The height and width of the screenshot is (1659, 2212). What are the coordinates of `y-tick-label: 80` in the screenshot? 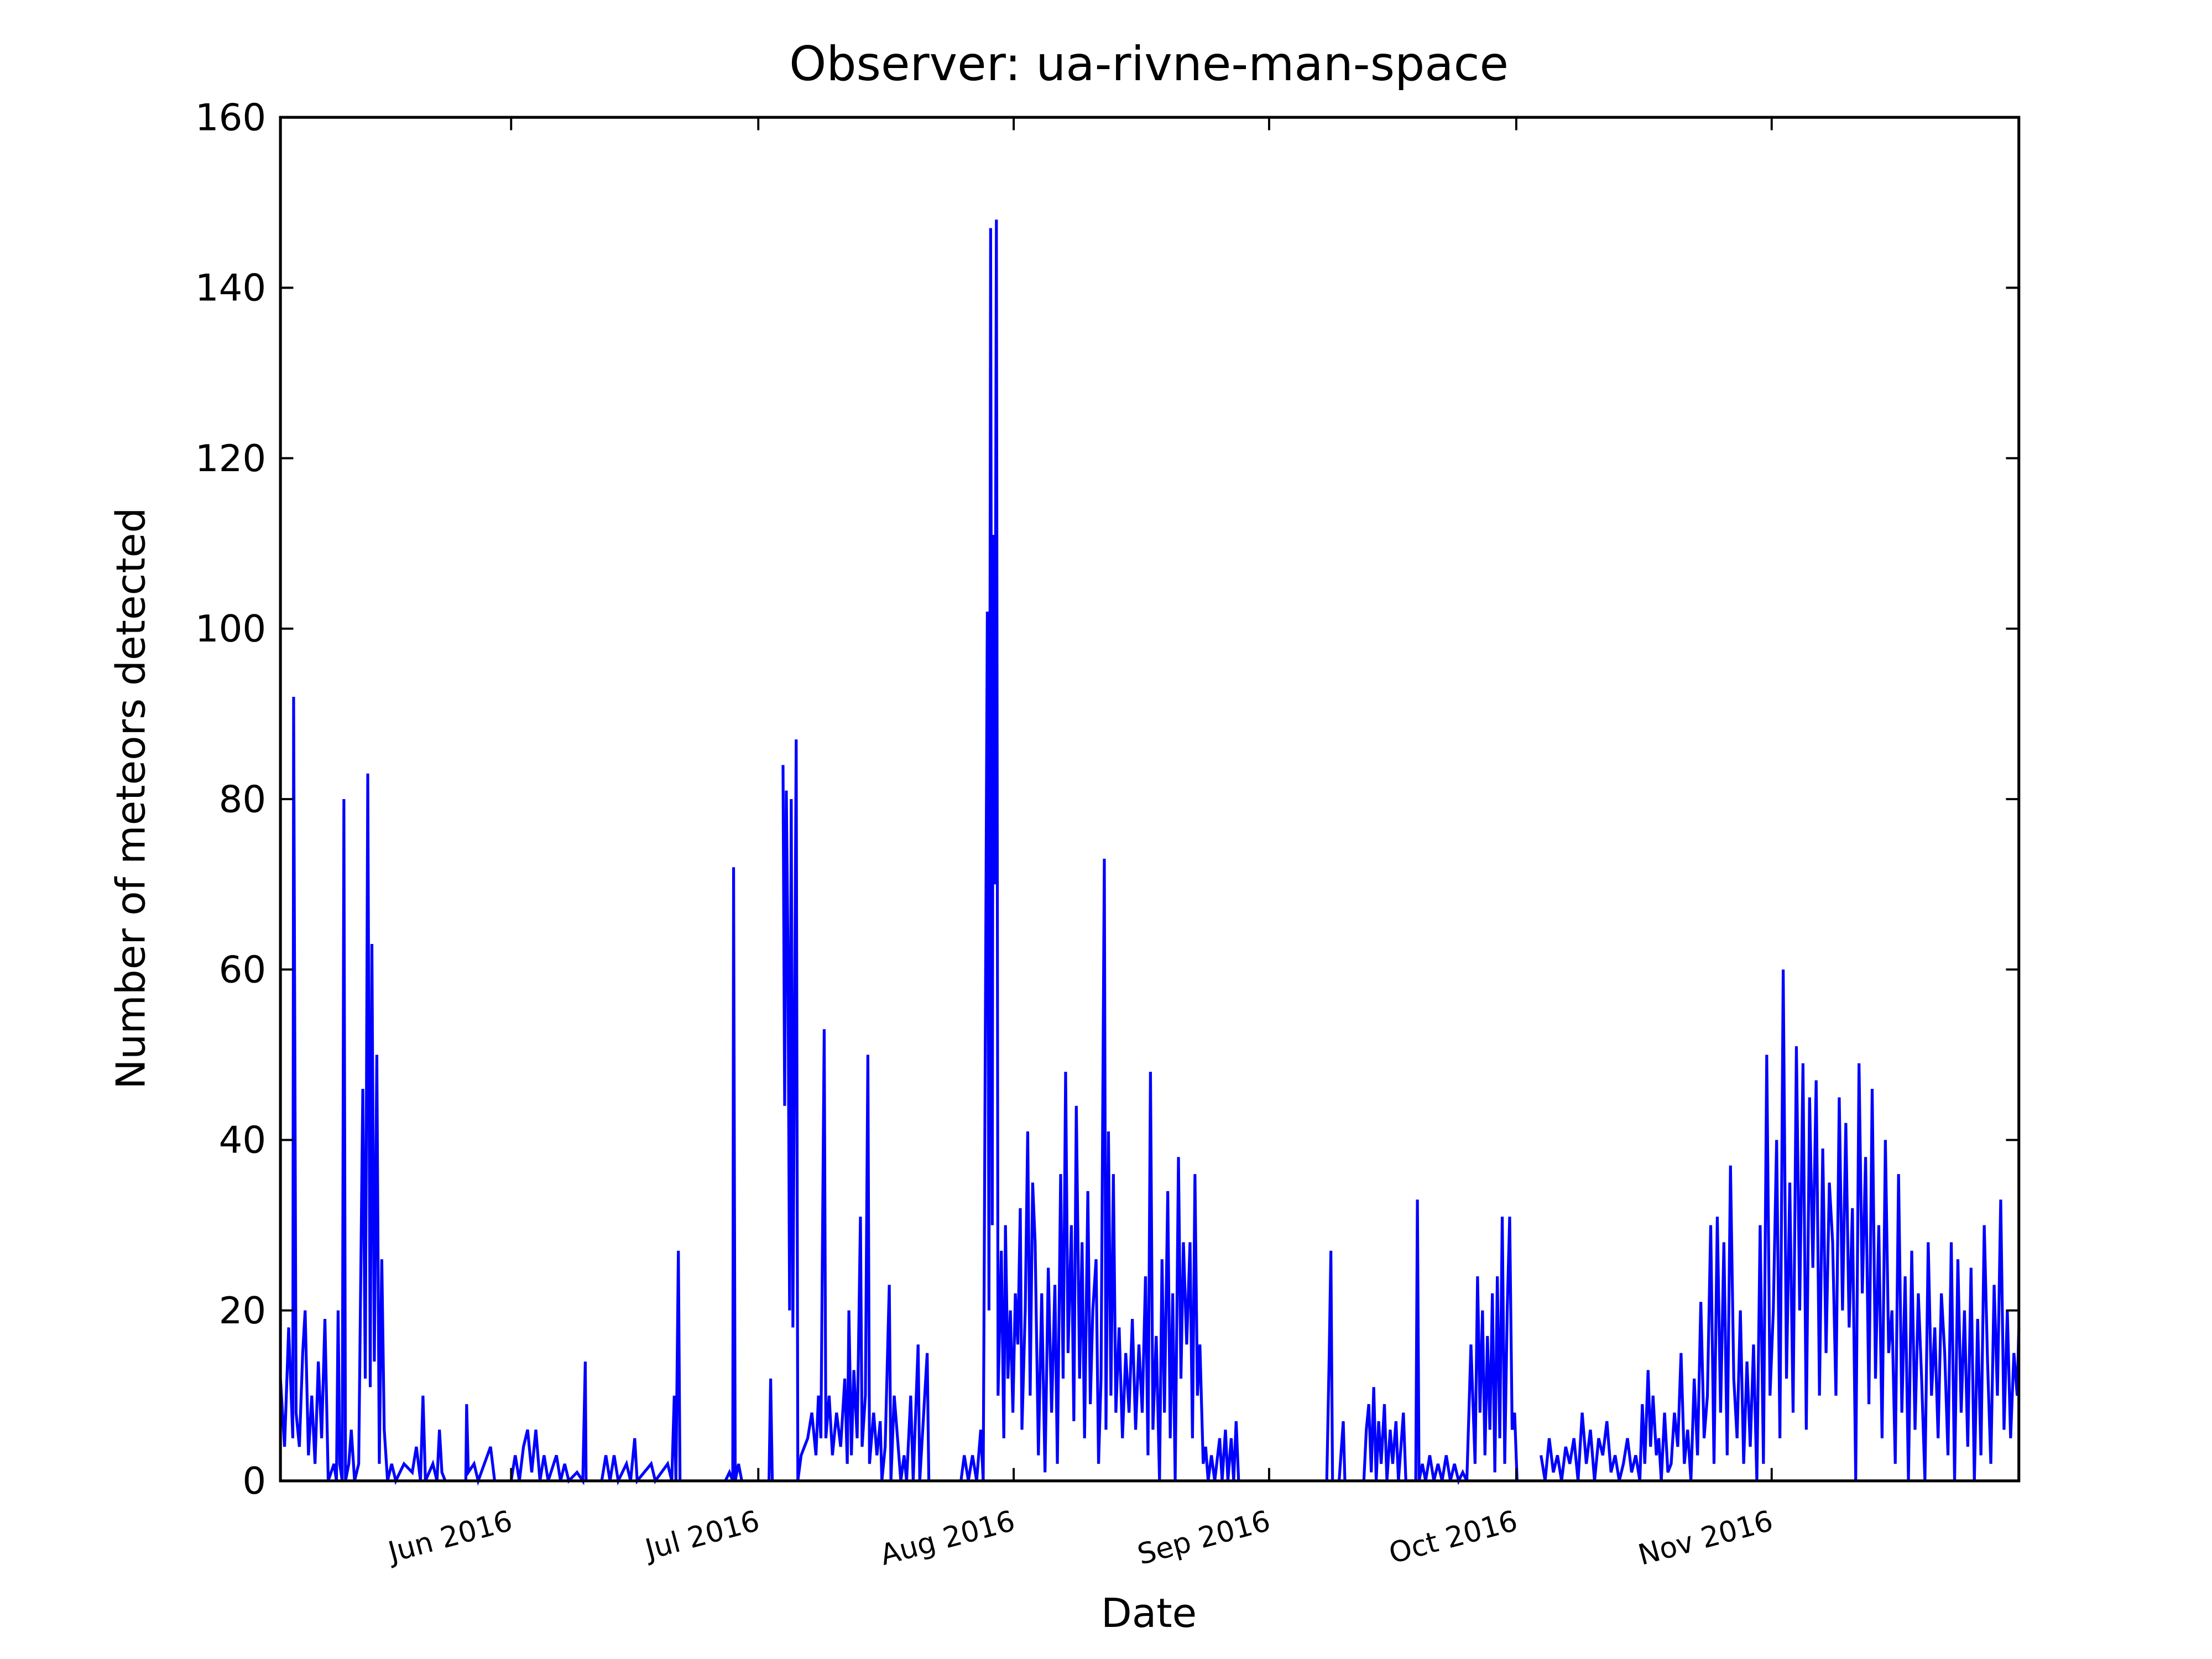 It's located at (243, 800).